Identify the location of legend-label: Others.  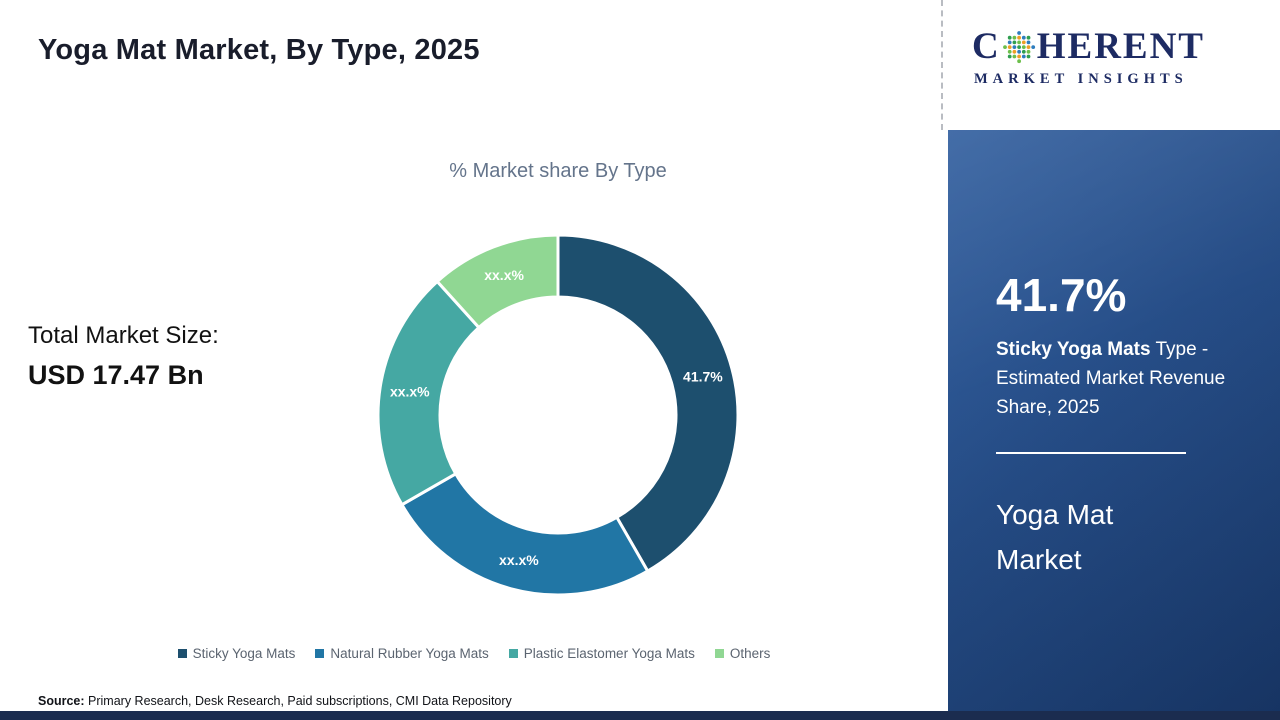
(750, 653).